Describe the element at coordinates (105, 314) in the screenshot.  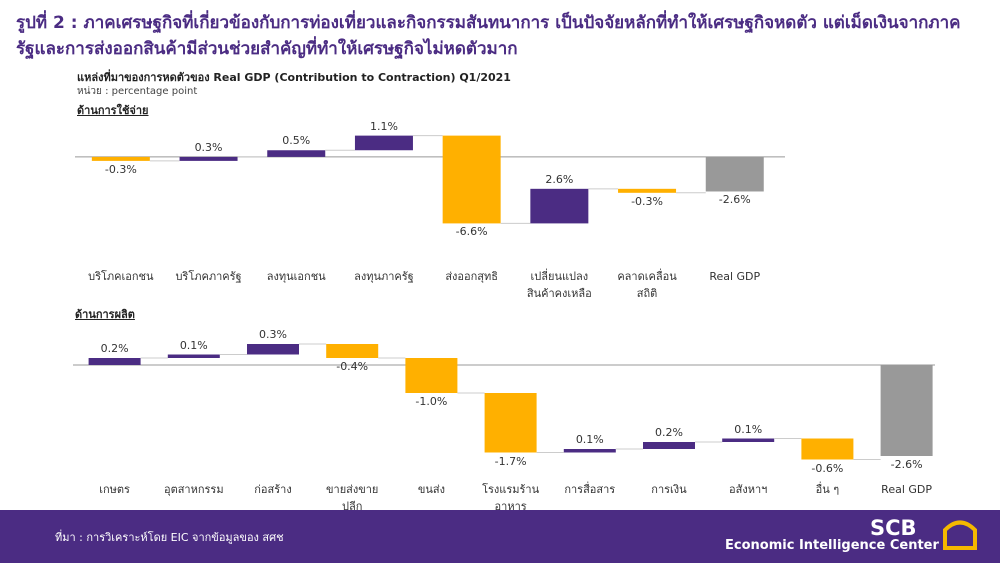
I see `section-label: ด้านการผลิต` at that location.